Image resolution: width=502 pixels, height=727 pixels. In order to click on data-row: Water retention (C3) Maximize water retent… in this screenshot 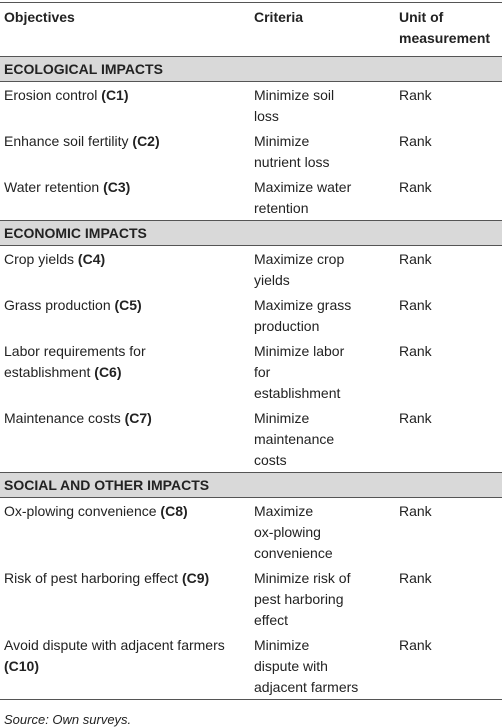, I will do `click(251, 197)`.